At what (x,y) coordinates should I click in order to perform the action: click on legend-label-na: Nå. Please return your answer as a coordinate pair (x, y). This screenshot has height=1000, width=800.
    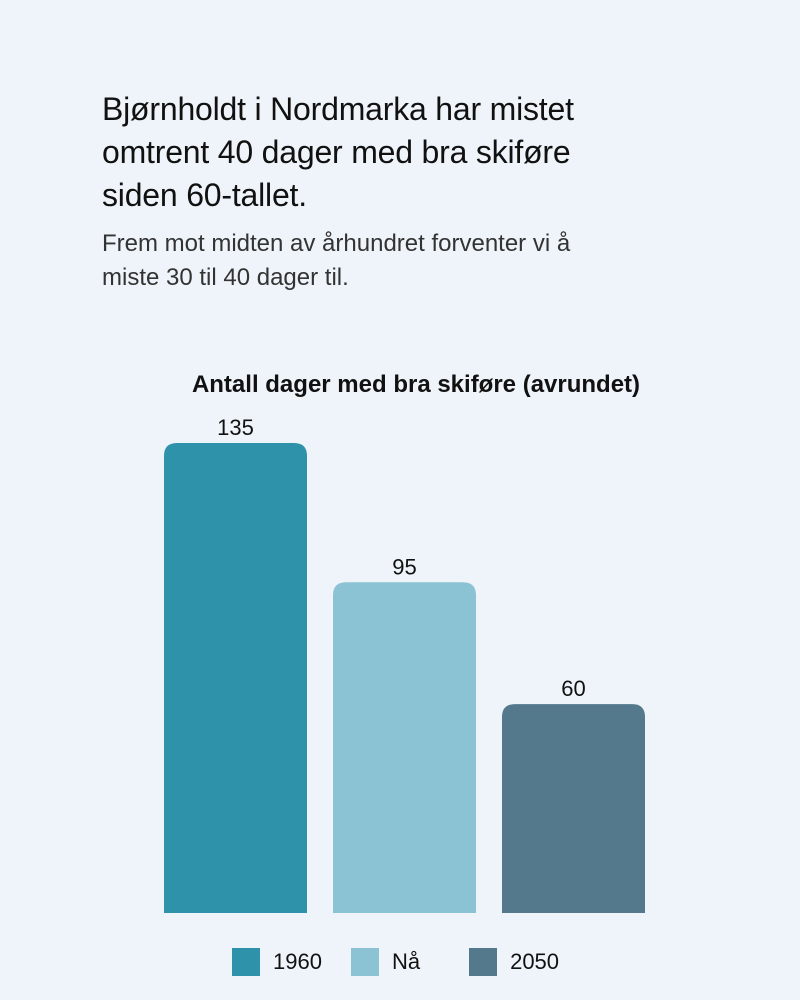
    Looking at the image, I should click on (406, 961).